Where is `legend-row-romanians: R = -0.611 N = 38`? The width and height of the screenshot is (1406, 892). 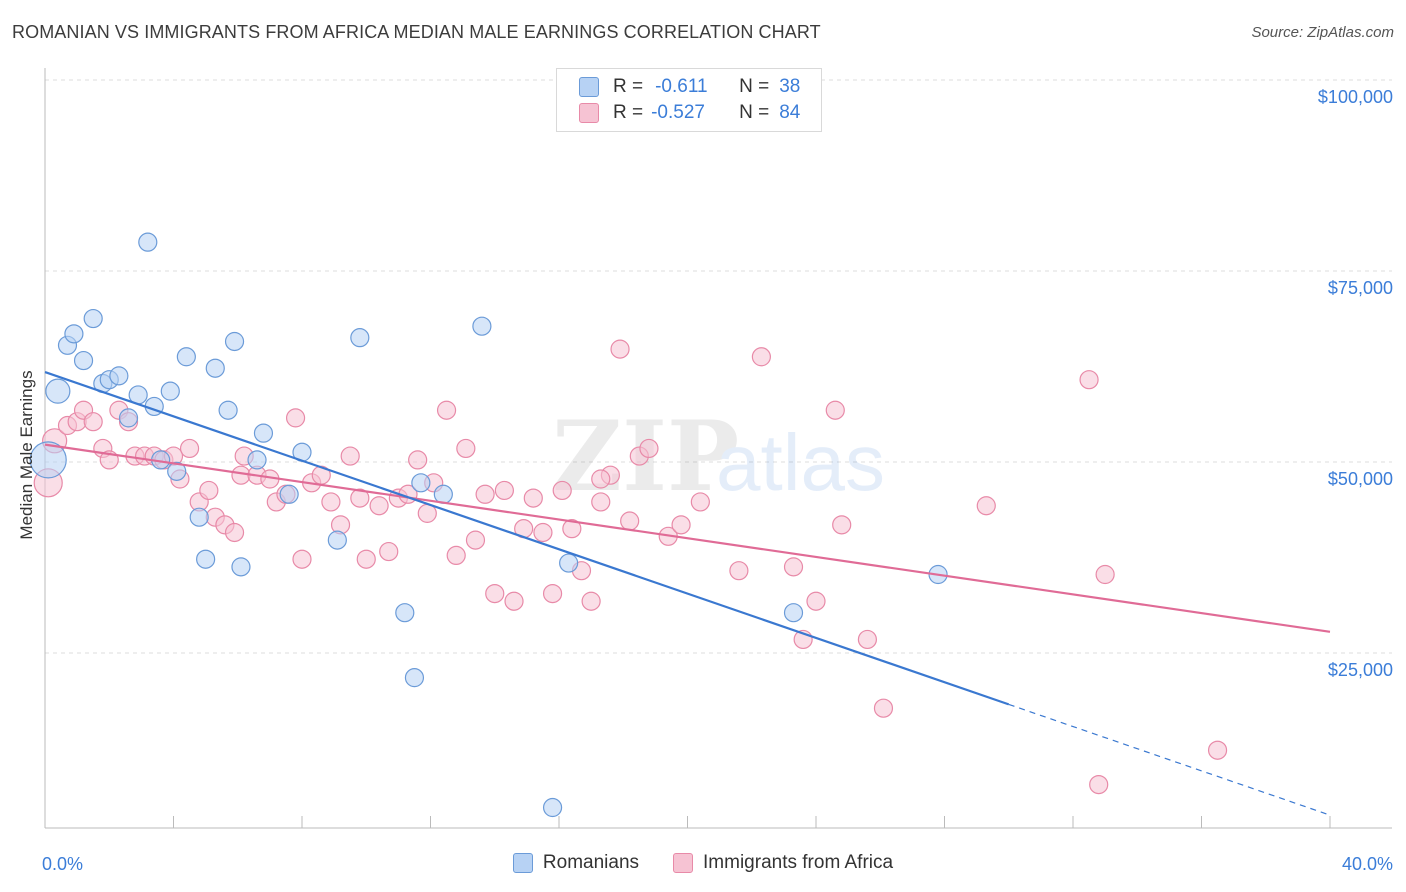 legend-row-romanians: R = -0.611 N = 38 is located at coordinates (689, 87).